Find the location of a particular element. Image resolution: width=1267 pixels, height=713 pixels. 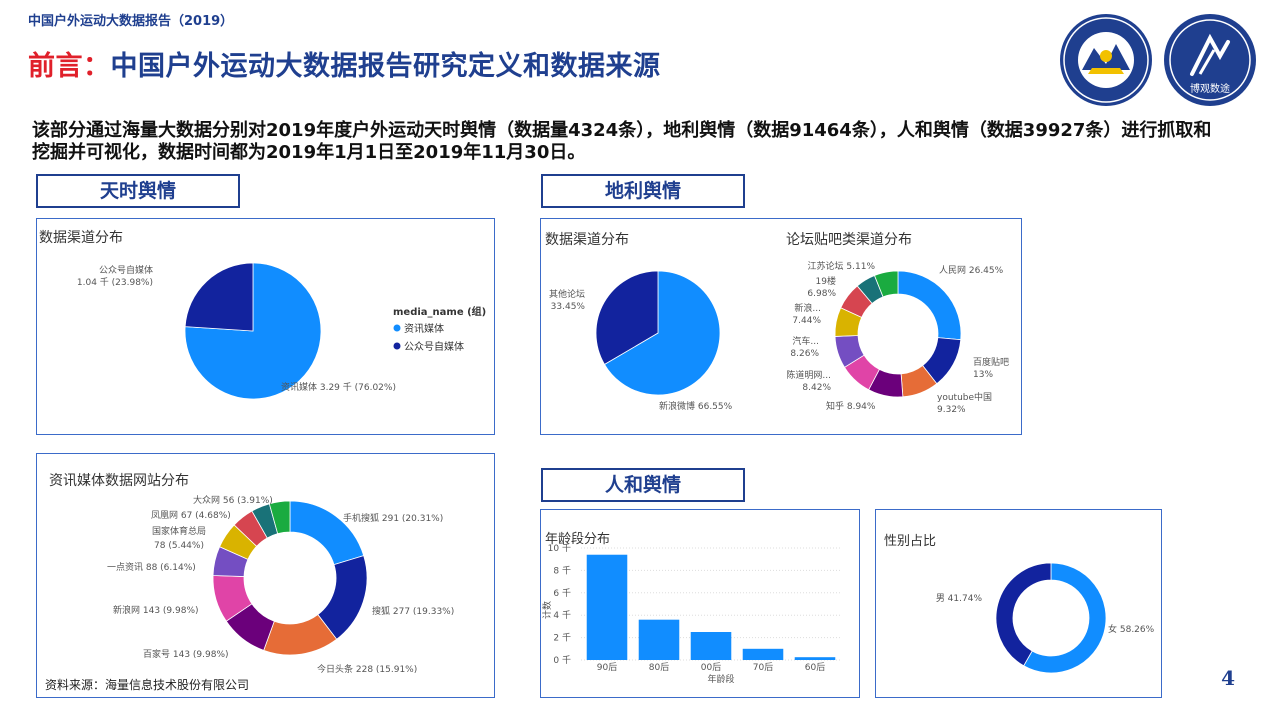

age-xtick-0: 90后 is located at coordinates (607, 667).